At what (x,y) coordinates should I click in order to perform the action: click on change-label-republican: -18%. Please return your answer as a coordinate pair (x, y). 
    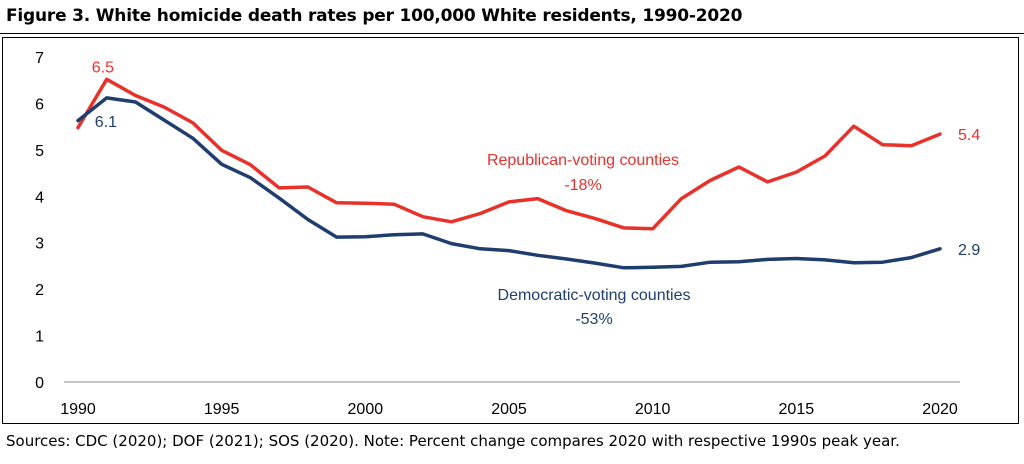
    Looking at the image, I should click on (582, 185).